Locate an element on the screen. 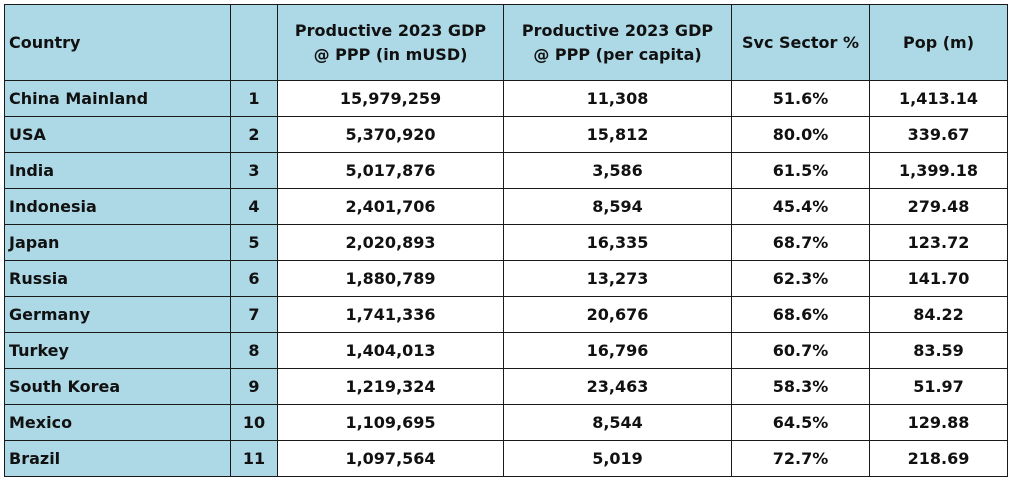 This screenshot has height=486, width=1013. cell-gdp-per-capita: 16,796 is located at coordinates (617, 350).